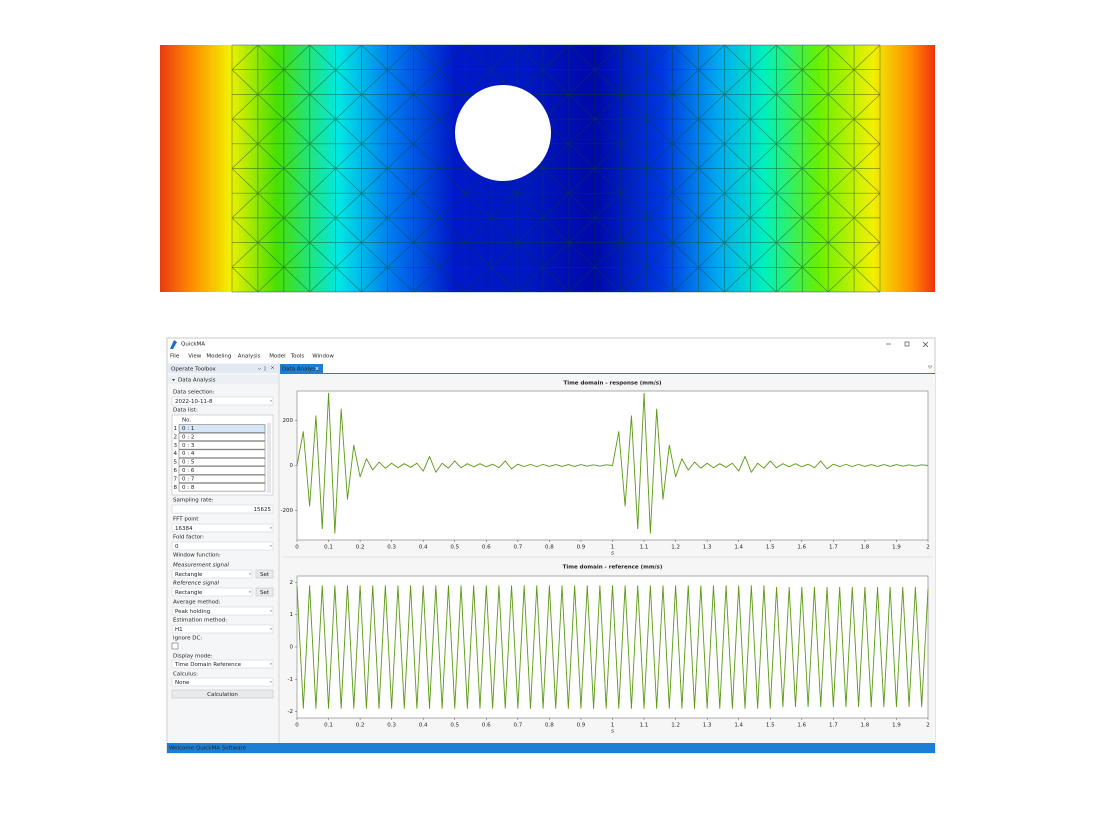  I want to click on row-number: 2, so click(176, 437).